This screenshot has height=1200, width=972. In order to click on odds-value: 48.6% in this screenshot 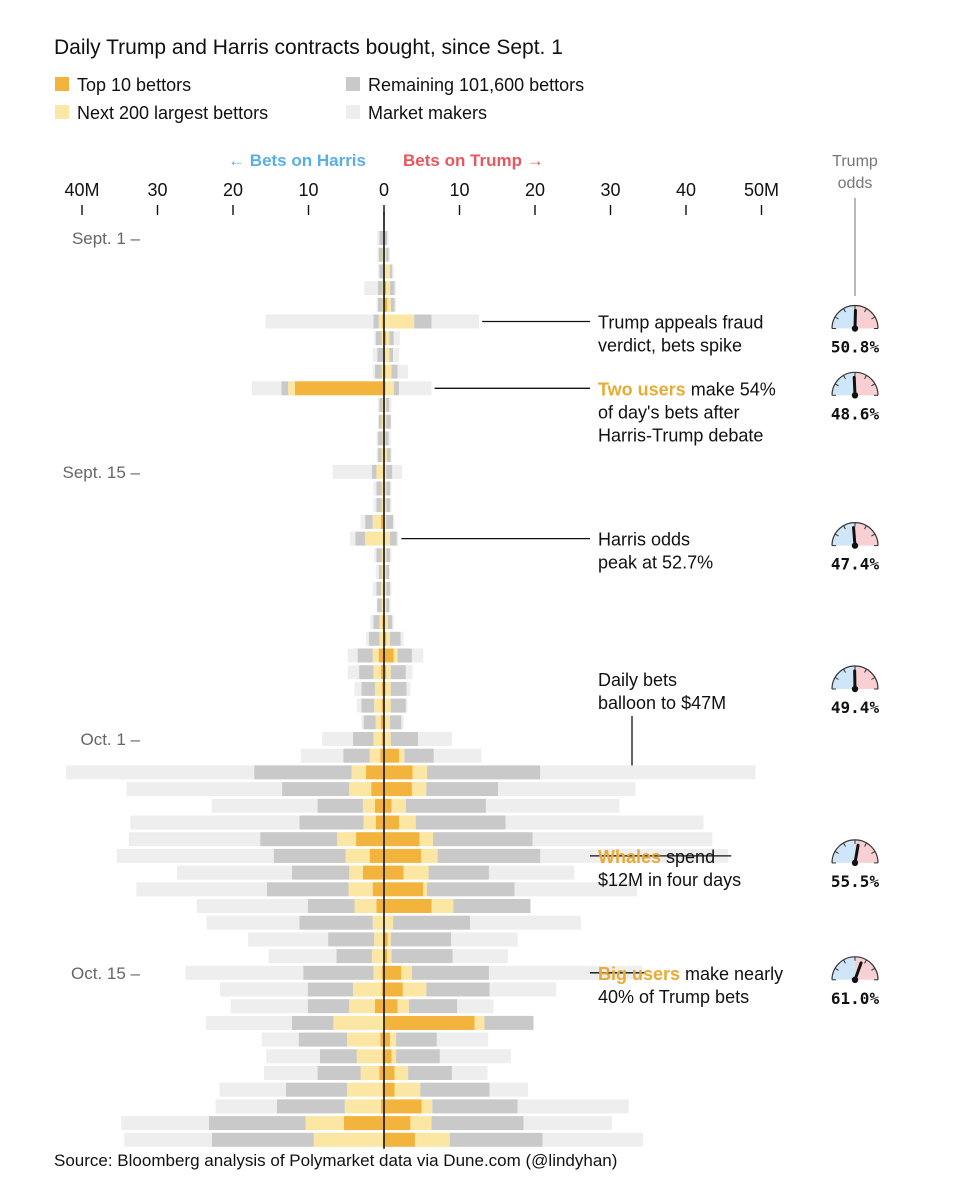, I will do `click(855, 413)`.